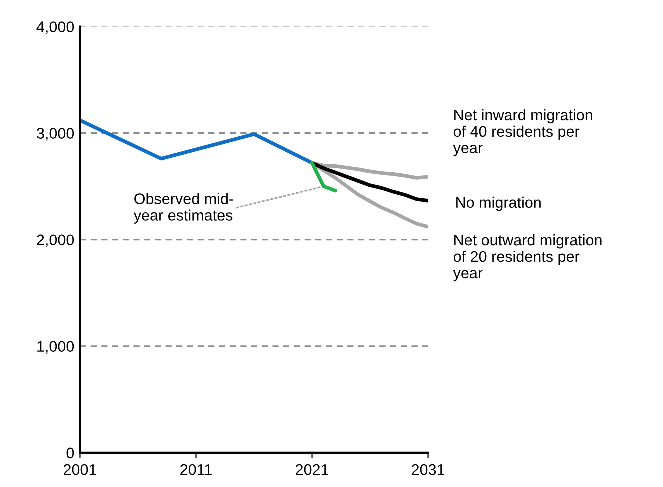  I want to click on y-tick-label: 3,000, so click(55, 134).